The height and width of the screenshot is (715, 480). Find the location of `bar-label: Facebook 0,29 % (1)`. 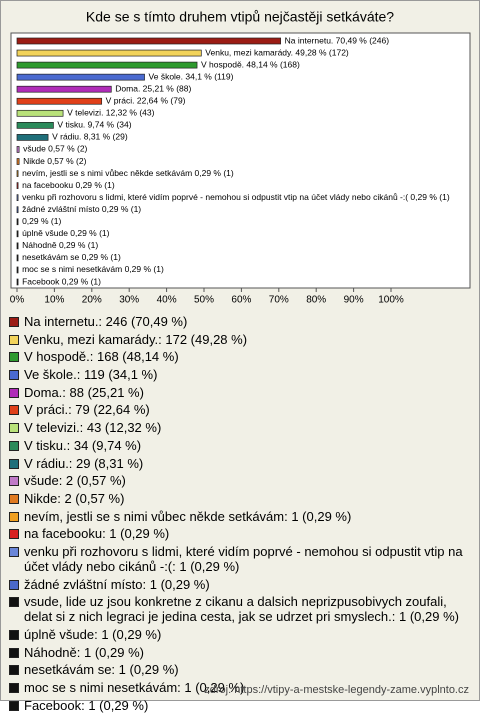

bar-label: Facebook 0,29 % (1) is located at coordinates (61, 281).